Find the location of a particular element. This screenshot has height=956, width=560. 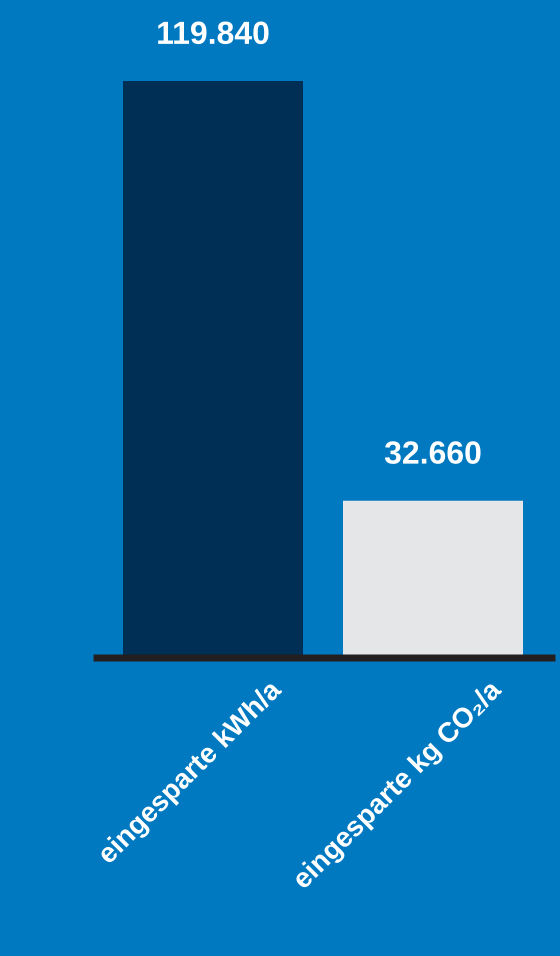

data-label: 32.660 is located at coordinates (432, 452).